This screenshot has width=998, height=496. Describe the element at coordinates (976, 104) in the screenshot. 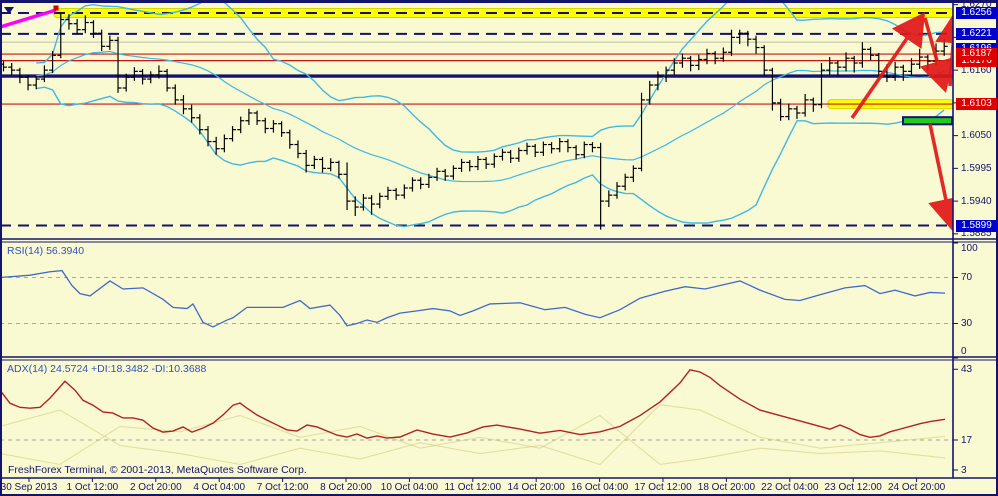

I see `price-badge: 1.6103` at that location.